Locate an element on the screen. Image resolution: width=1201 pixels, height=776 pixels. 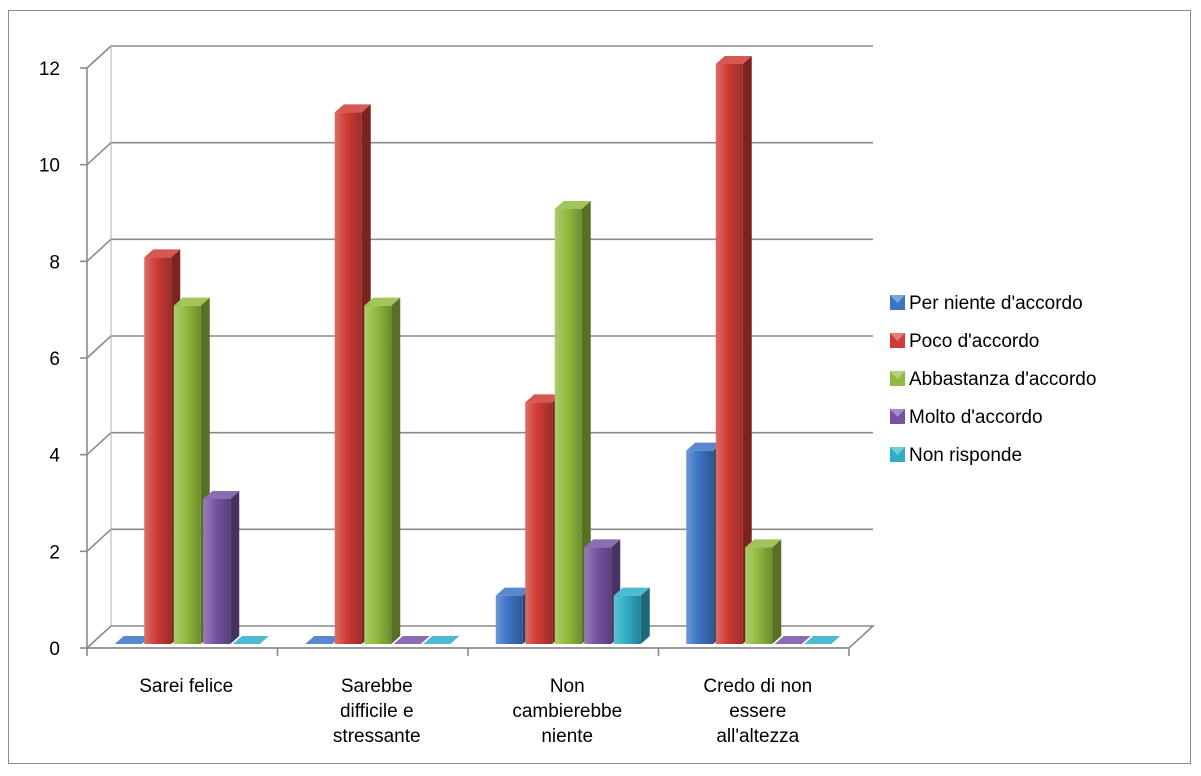
legend-item: Poco d'accordo is located at coordinates (964, 341).